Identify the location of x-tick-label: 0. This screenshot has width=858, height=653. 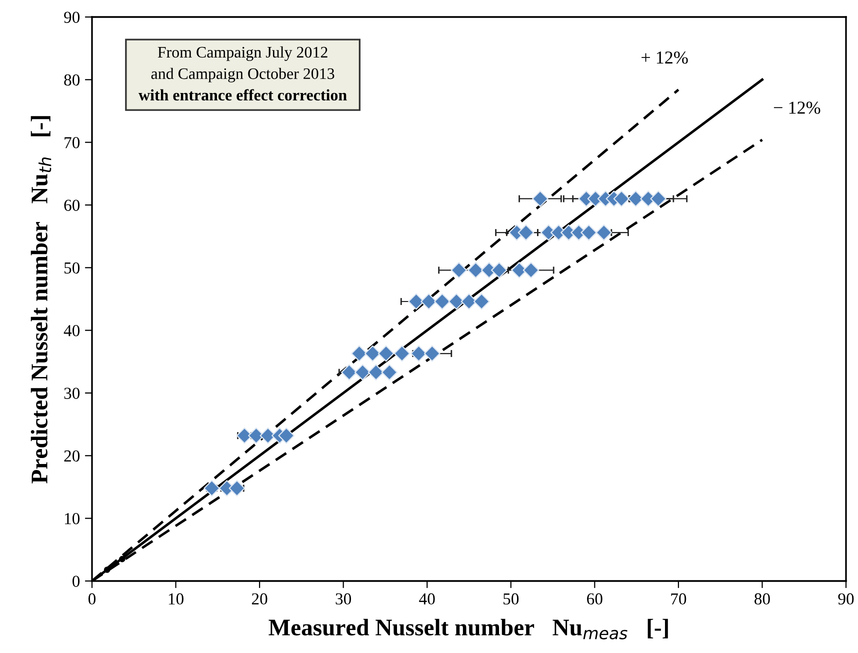
(92, 599).